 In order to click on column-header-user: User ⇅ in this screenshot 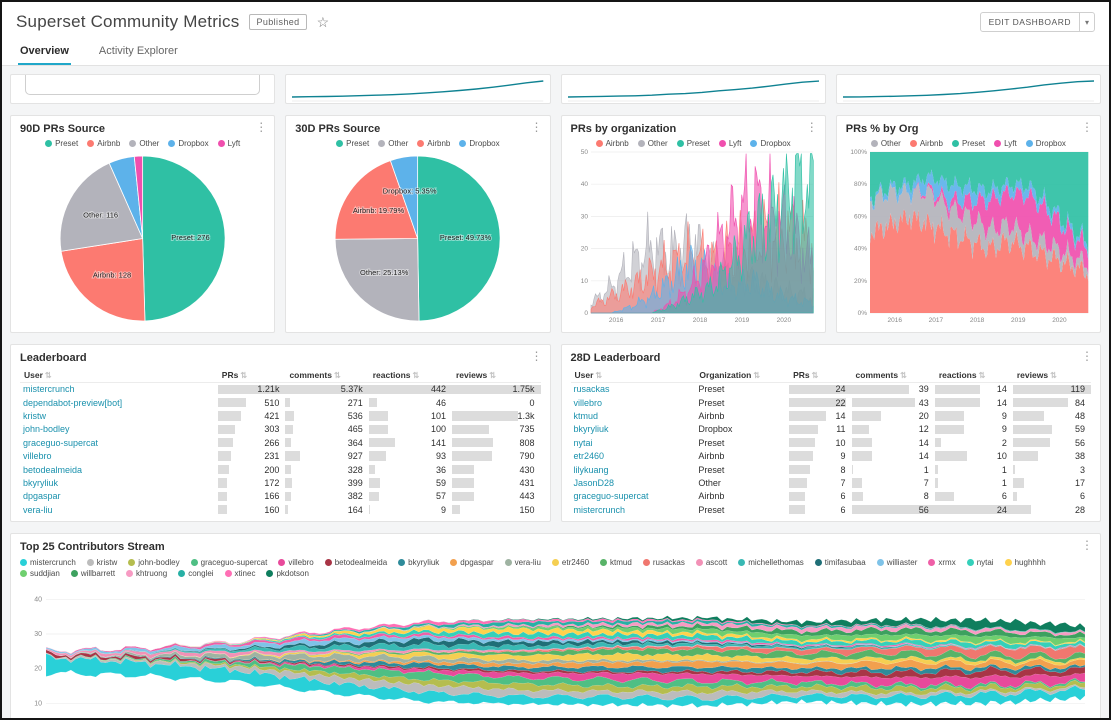, I will do `click(119, 375)`.